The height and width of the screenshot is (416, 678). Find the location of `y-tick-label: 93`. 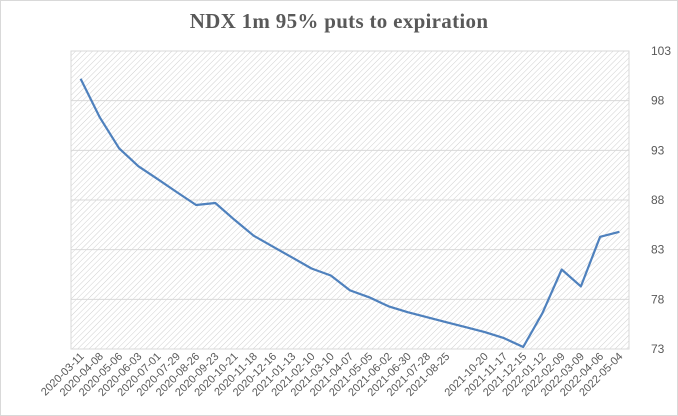

y-tick-label: 93 is located at coordinates (658, 150).